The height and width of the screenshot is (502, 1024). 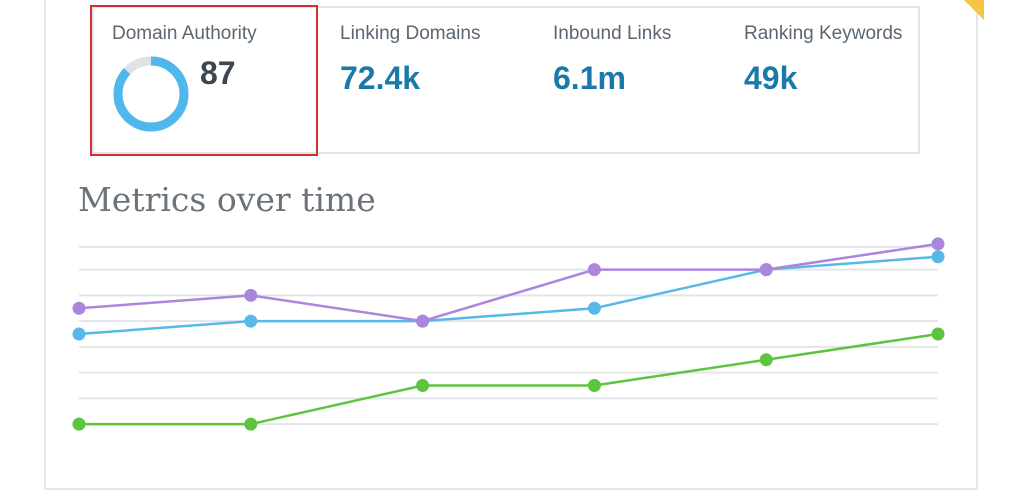 What do you see at coordinates (426, 80) in the screenshot?
I see `stat-linking-domains: Linking Domains 72.4k` at bounding box center [426, 80].